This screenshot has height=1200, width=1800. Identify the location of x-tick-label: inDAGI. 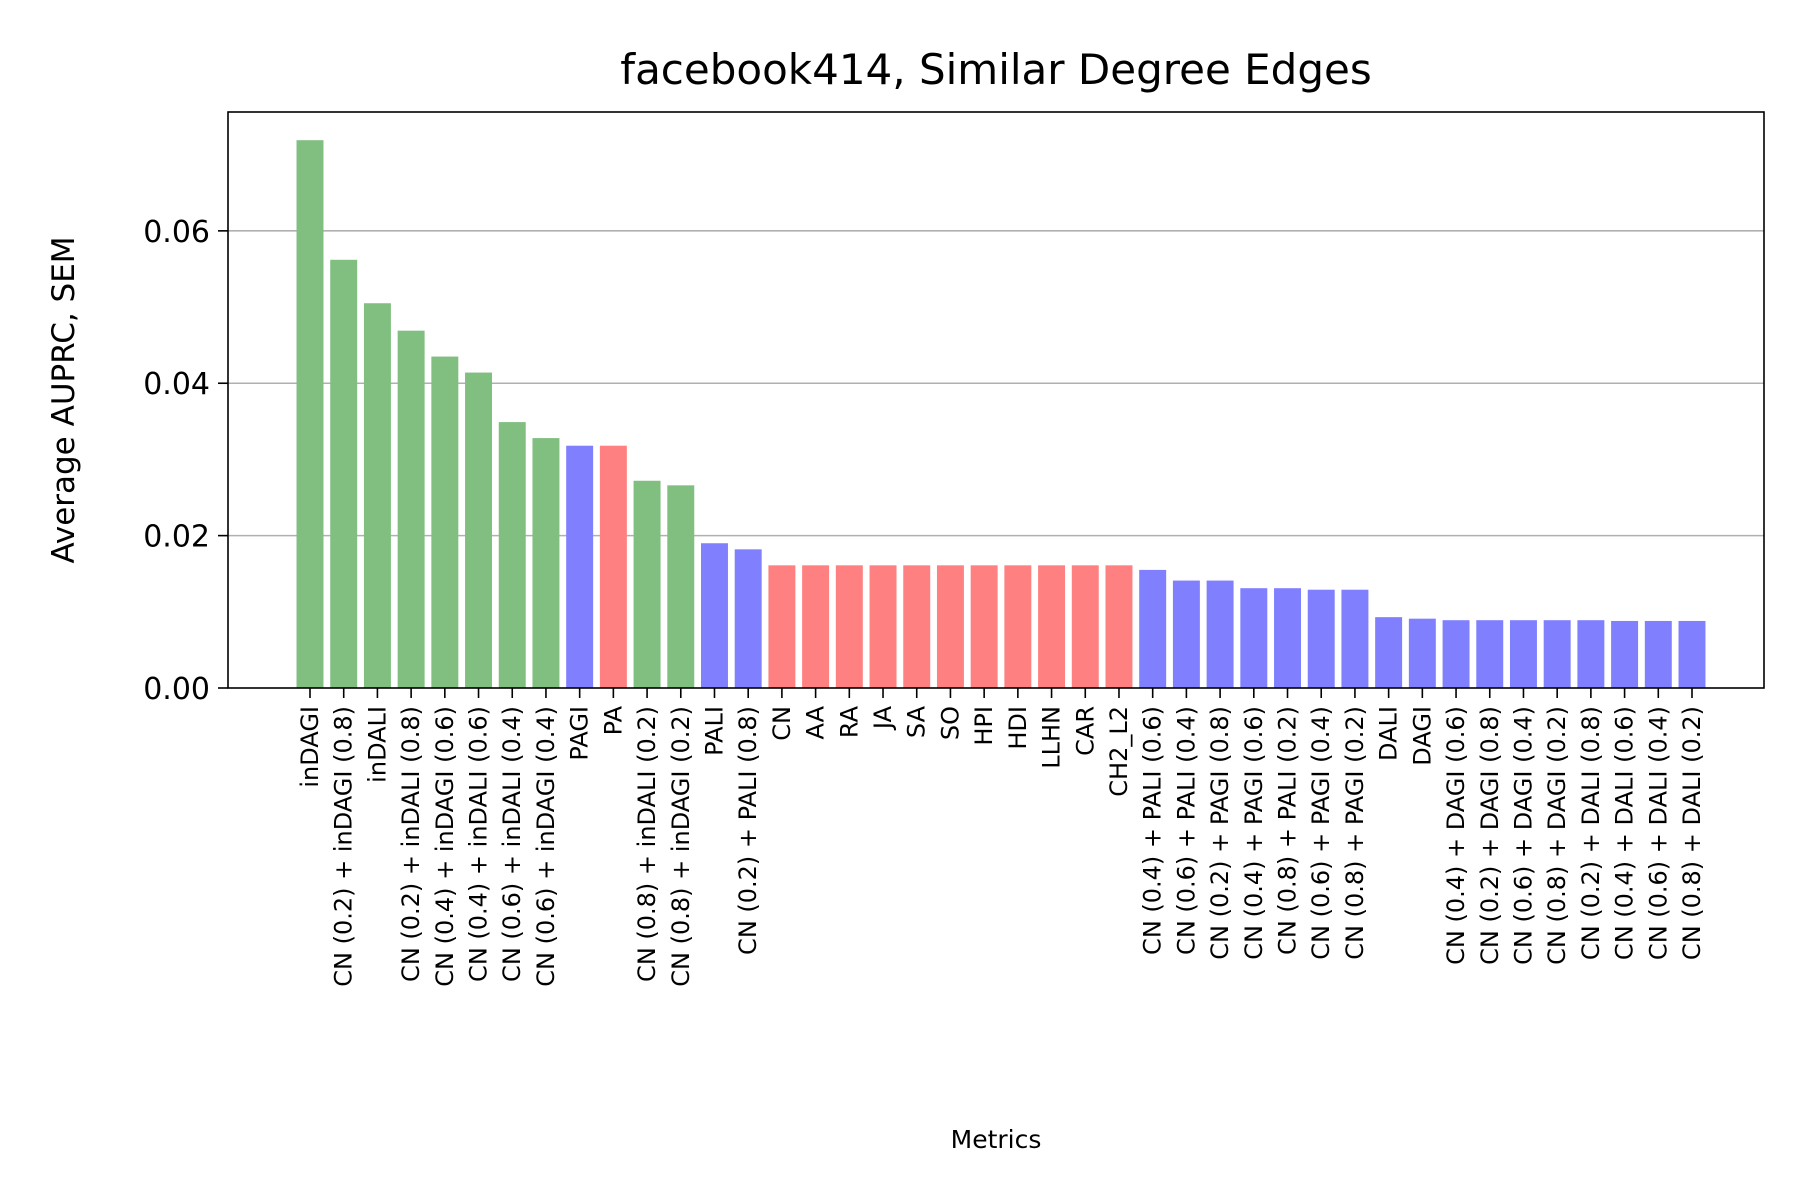
(310, 747).